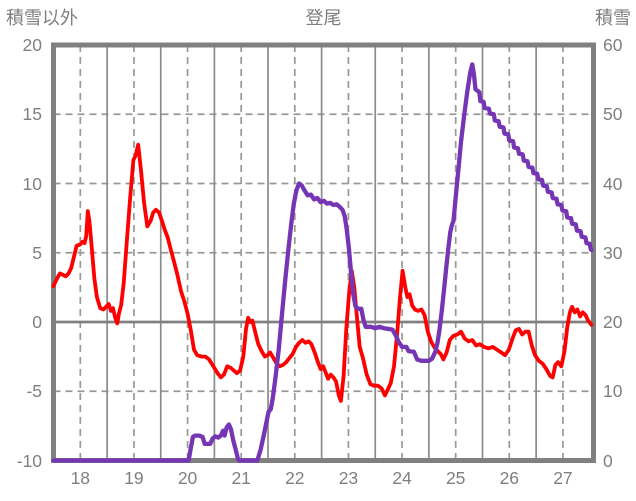 Image resolution: width=636 pixels, height=501 pixels. Describe the element at coordinates (613, 322) in the screenshot. I see `right-axis-tick-label: 20` at that location.